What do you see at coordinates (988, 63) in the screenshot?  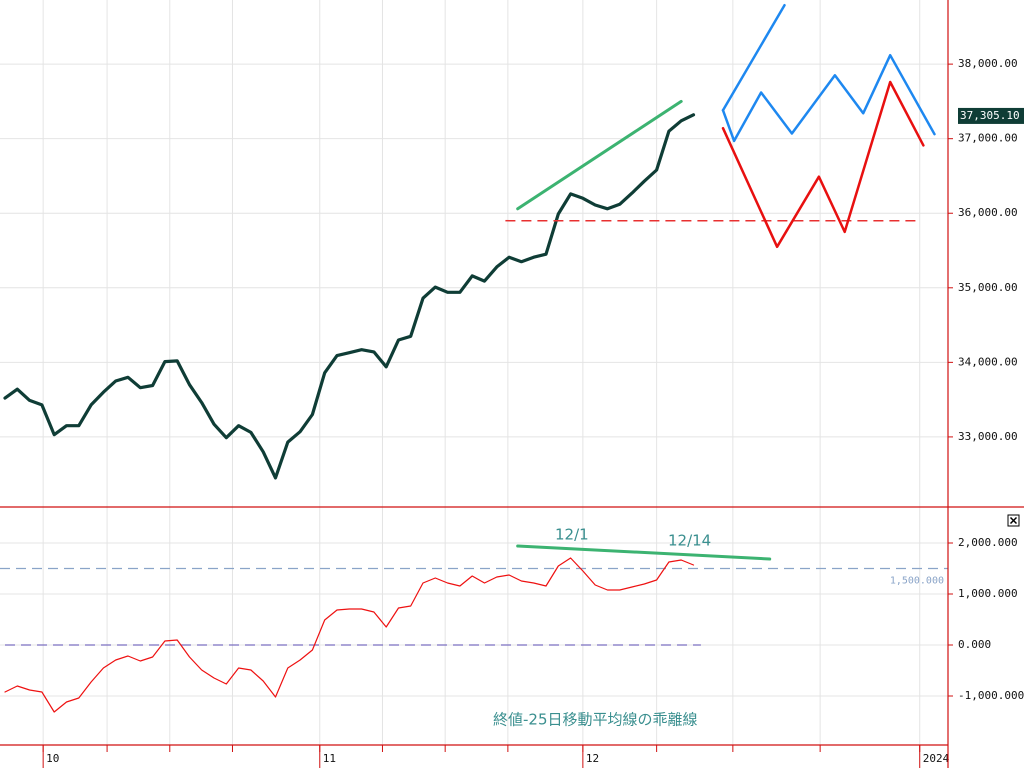 I see `y-tick-label: 38,000.00` at bounding box center [988, 63].